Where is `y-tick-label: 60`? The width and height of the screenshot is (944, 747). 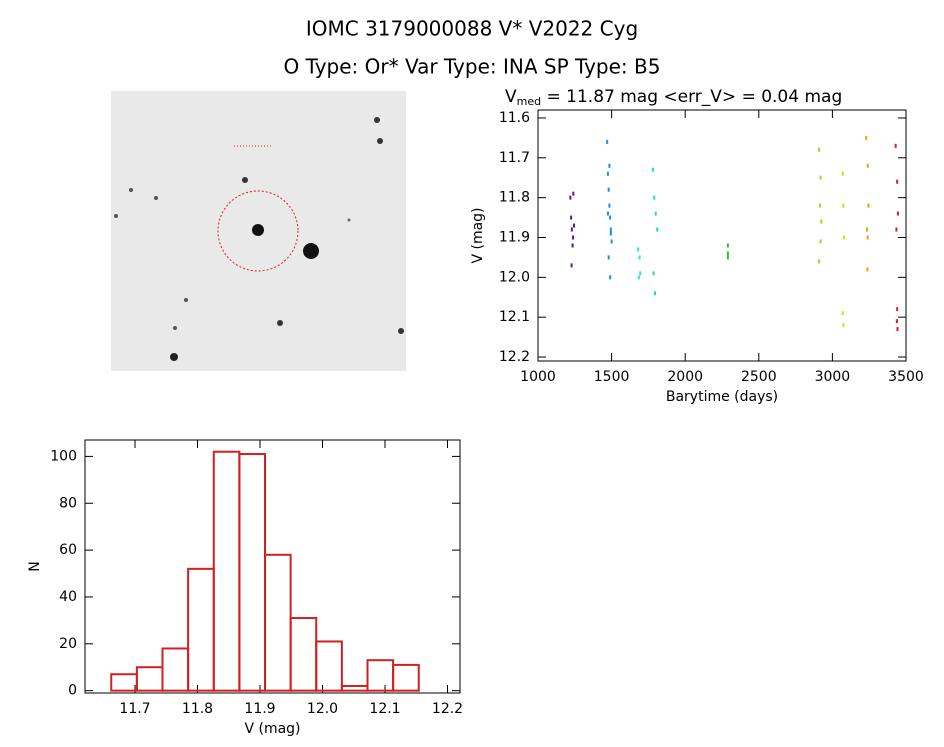
y-tick-label: 60 is located at coordinates (68, 550).